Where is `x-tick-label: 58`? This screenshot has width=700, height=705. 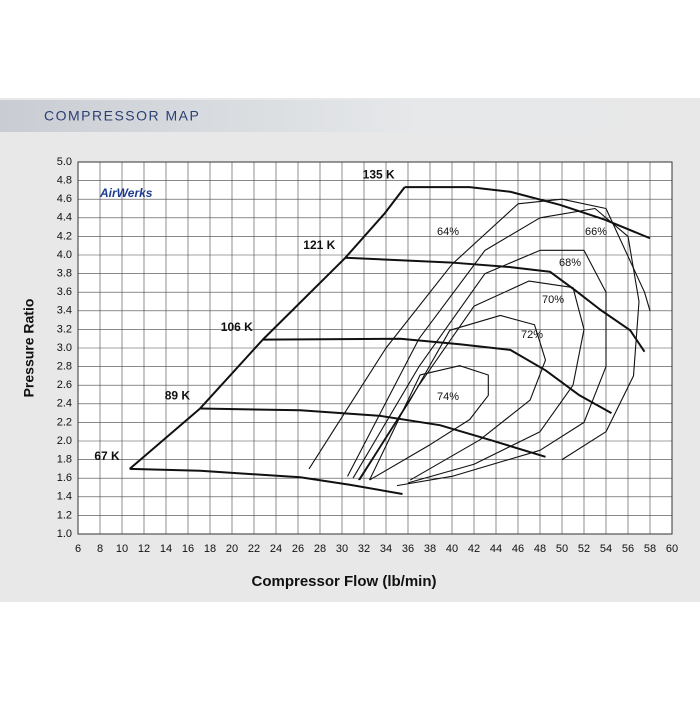
x-tick-label: 58 is located at coordinates (650, 549).